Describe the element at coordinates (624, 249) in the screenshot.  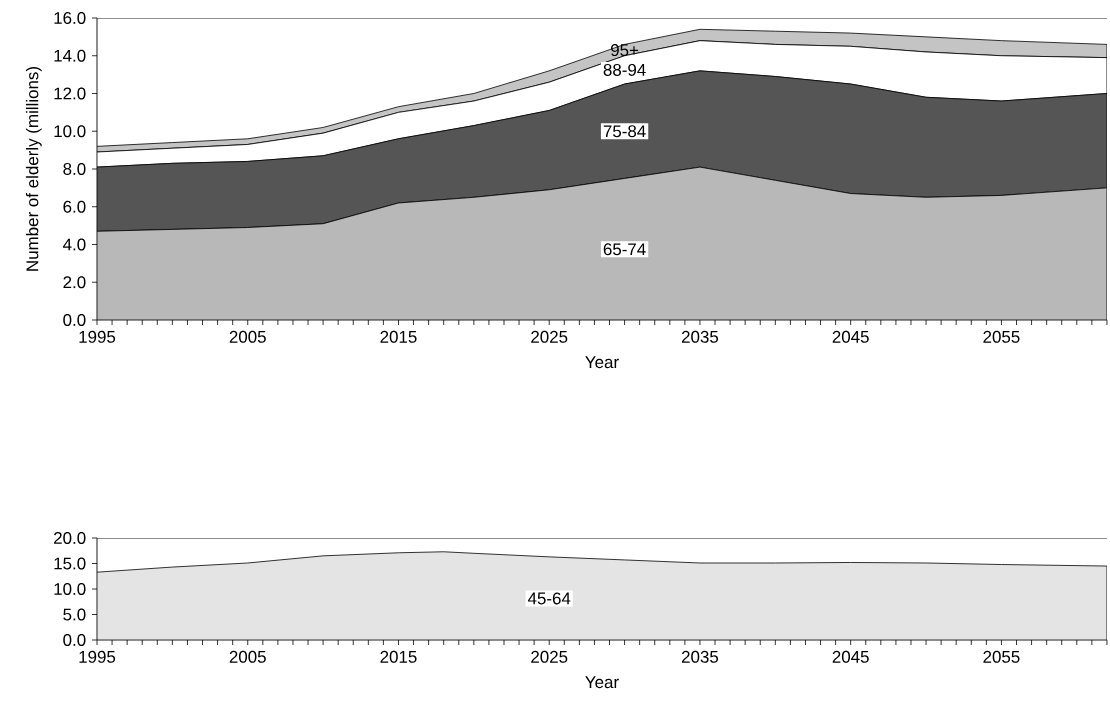
I see `series-label: 65-74` at that location.